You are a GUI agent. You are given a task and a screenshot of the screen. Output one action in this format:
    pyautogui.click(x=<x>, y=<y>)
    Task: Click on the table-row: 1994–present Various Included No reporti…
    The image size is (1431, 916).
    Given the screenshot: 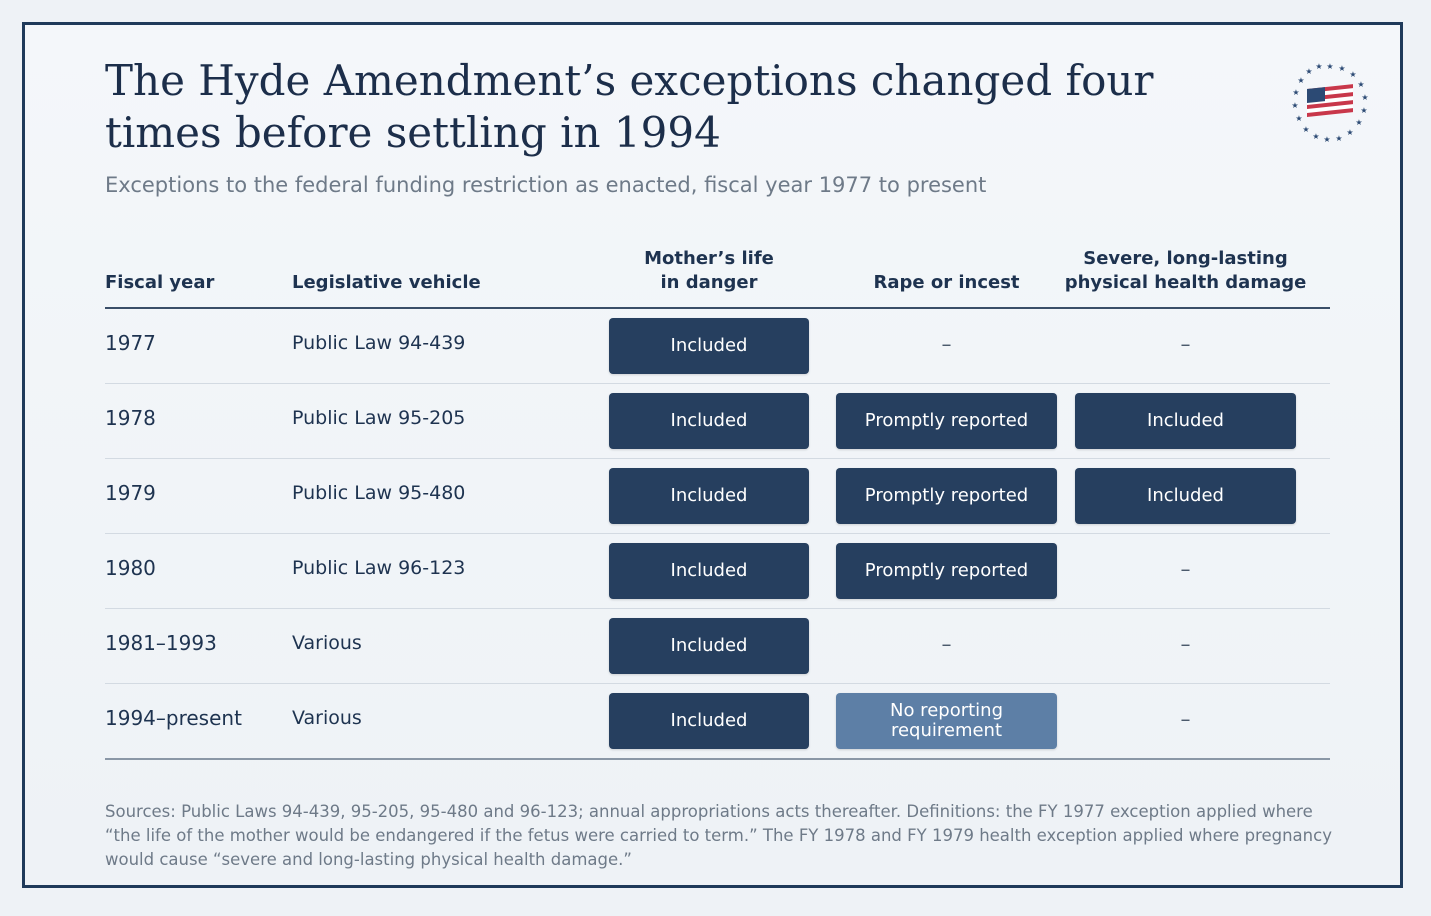 What is the action you would take?
    pyautogui.click(x=717, y=722)
    